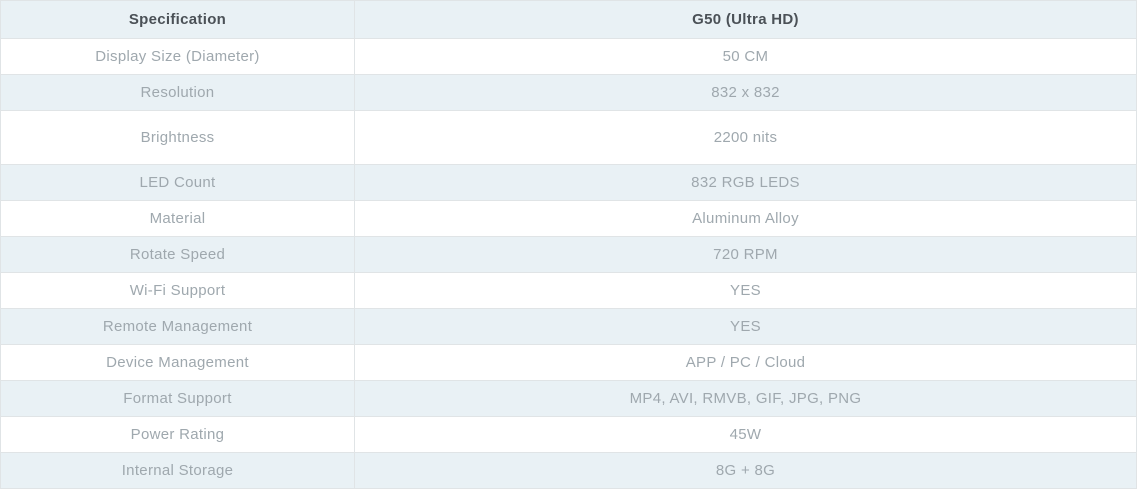  I want to click on value-cell: 45W, so click(745, 434).